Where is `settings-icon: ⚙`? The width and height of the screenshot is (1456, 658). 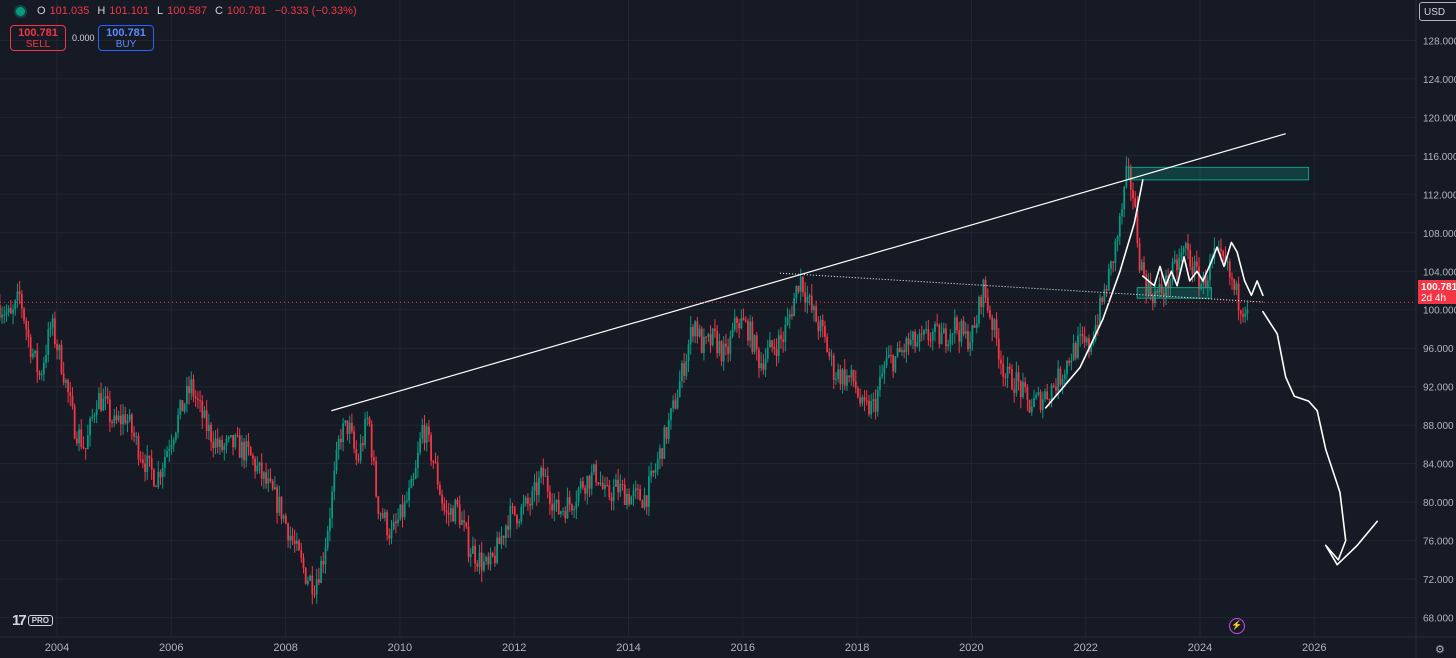
settings-icon: ⚙ is located at coordinates (1440, 650).